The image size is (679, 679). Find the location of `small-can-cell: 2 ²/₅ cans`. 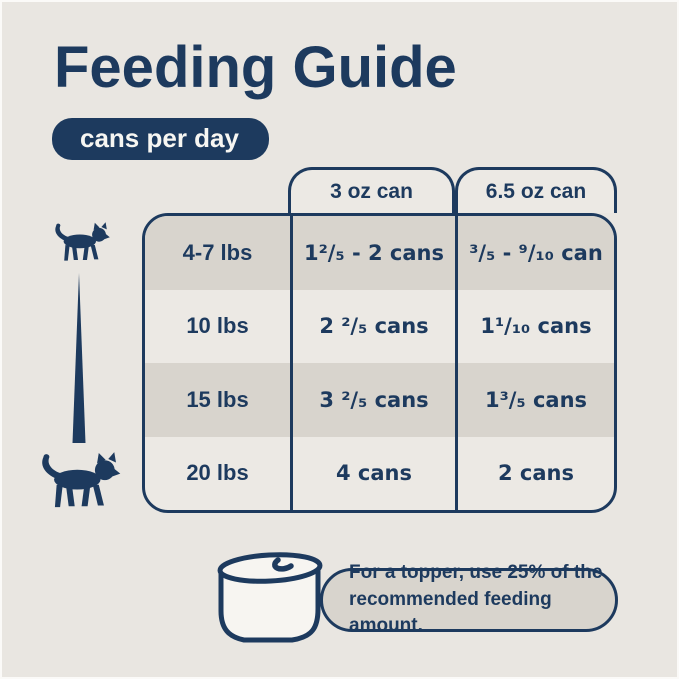

small-can-cell: 2 ²/₅ cans is located at coordinates (372, 326).